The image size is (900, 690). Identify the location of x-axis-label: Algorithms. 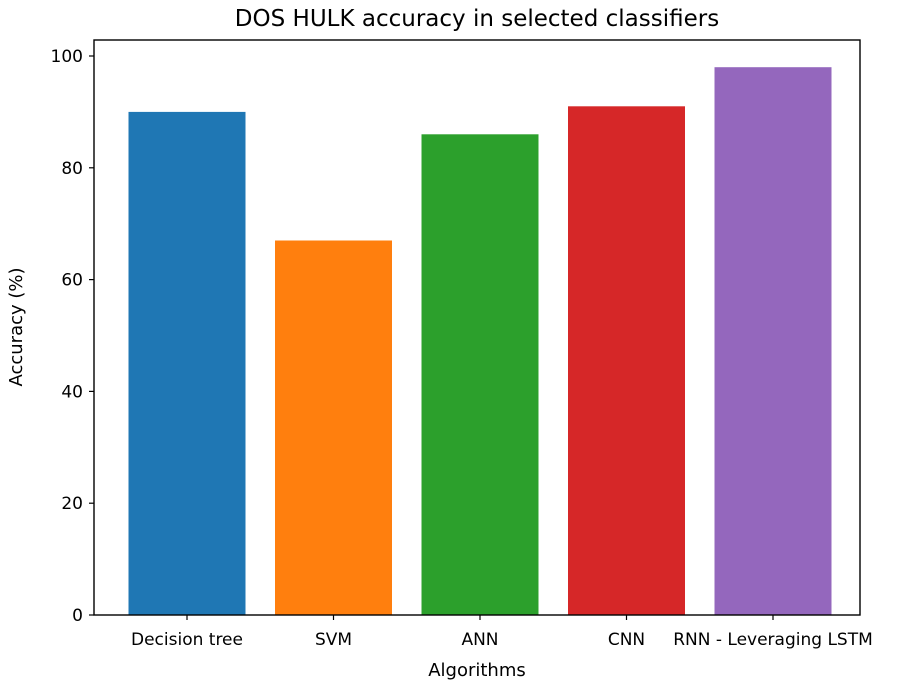
(477, 670).